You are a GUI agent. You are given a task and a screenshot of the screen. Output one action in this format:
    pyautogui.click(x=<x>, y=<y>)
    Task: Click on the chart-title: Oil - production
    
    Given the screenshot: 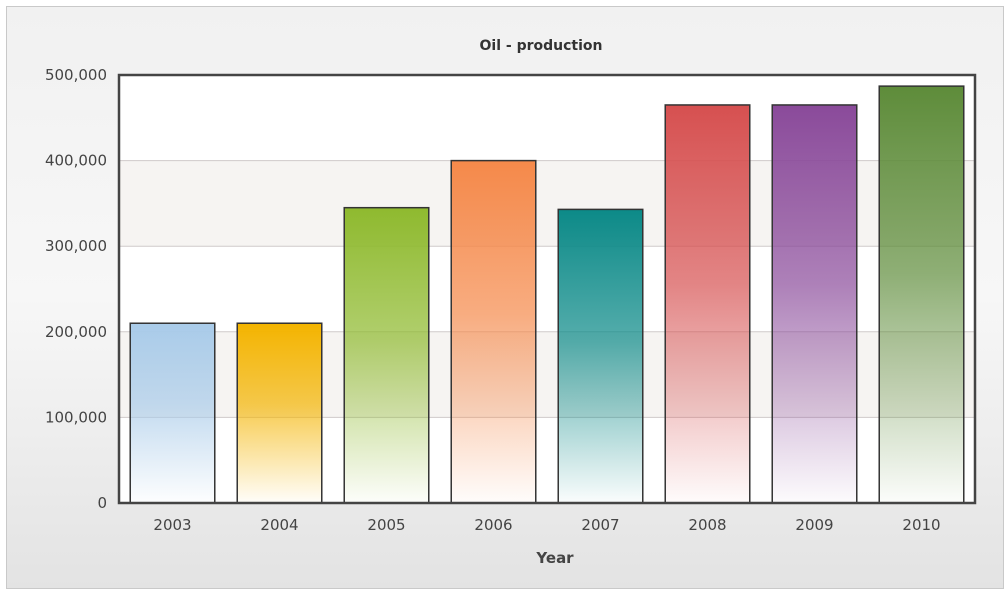 What is the action you would take?
    pyautogui.click(x=541, y=46)
    